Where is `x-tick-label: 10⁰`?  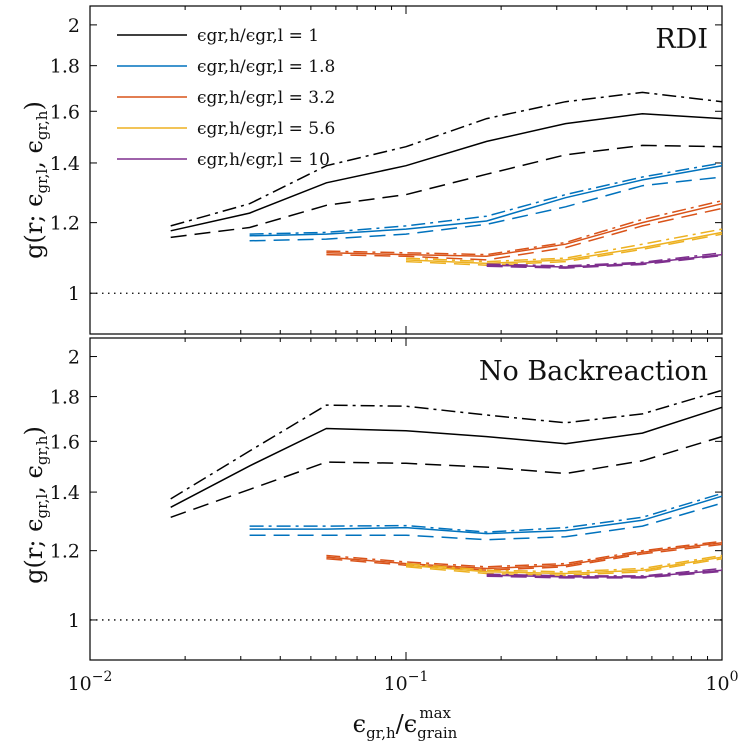 x-tick-label: 10⁰ is located at coordinates (721, 682).